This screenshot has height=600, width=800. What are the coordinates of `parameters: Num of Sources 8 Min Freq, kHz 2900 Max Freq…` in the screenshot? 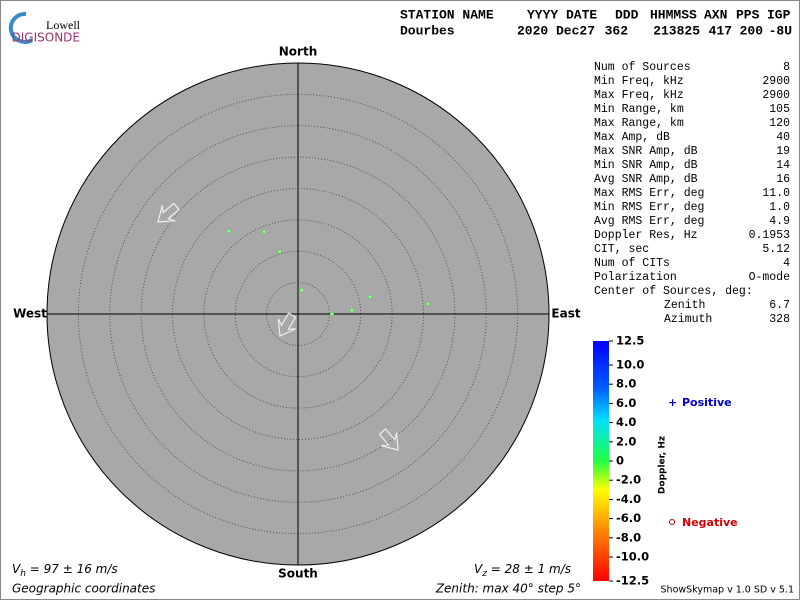 It's located at (692, 193).